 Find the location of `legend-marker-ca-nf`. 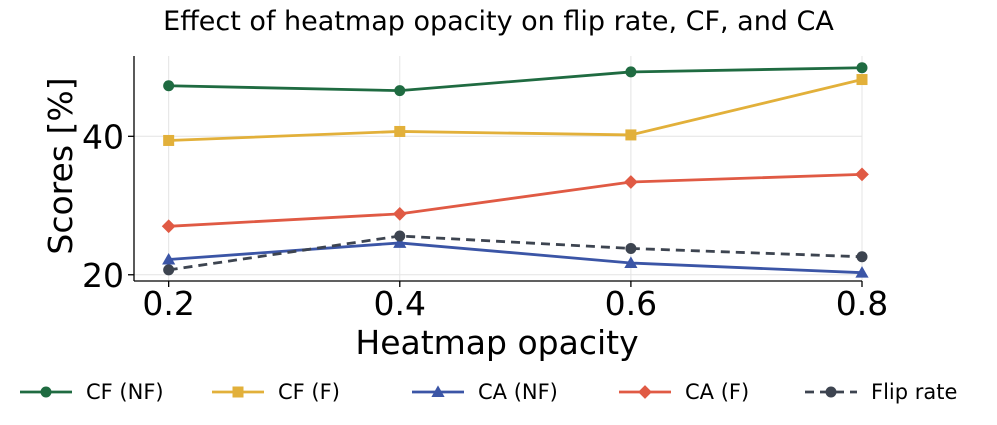

legend-marker-ca-nf is located at coordinates (438, 391).